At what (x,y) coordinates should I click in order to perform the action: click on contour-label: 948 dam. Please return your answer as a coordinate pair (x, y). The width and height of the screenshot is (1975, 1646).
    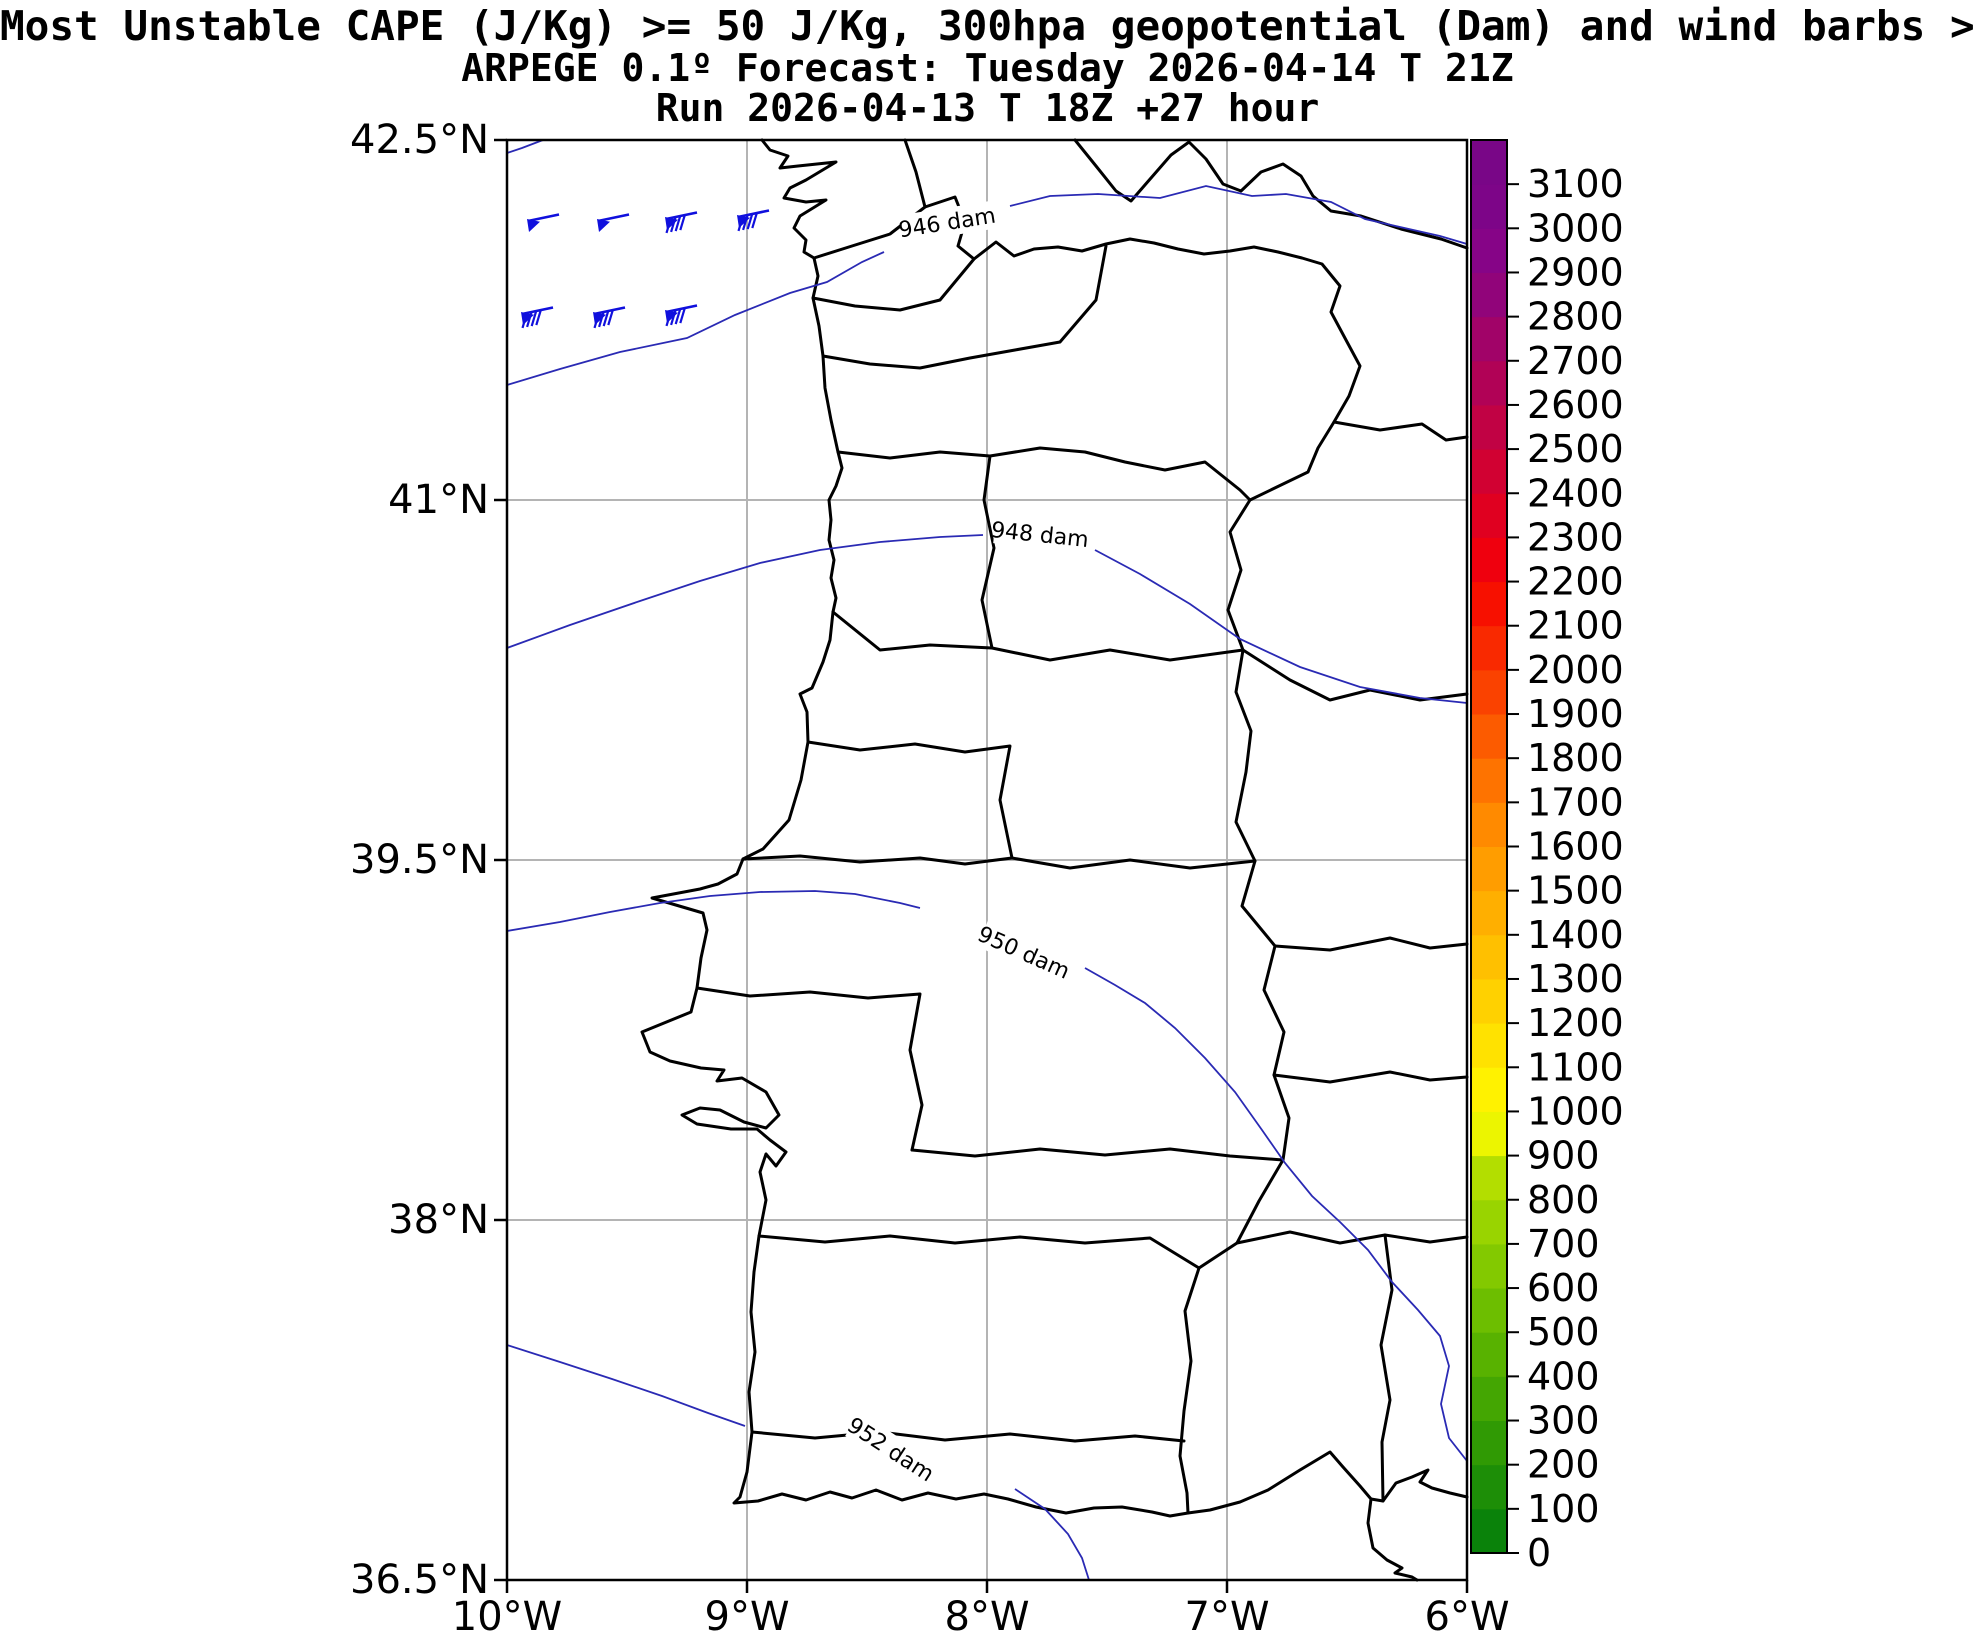
    Looking at the image, I should click on (1040, 535).